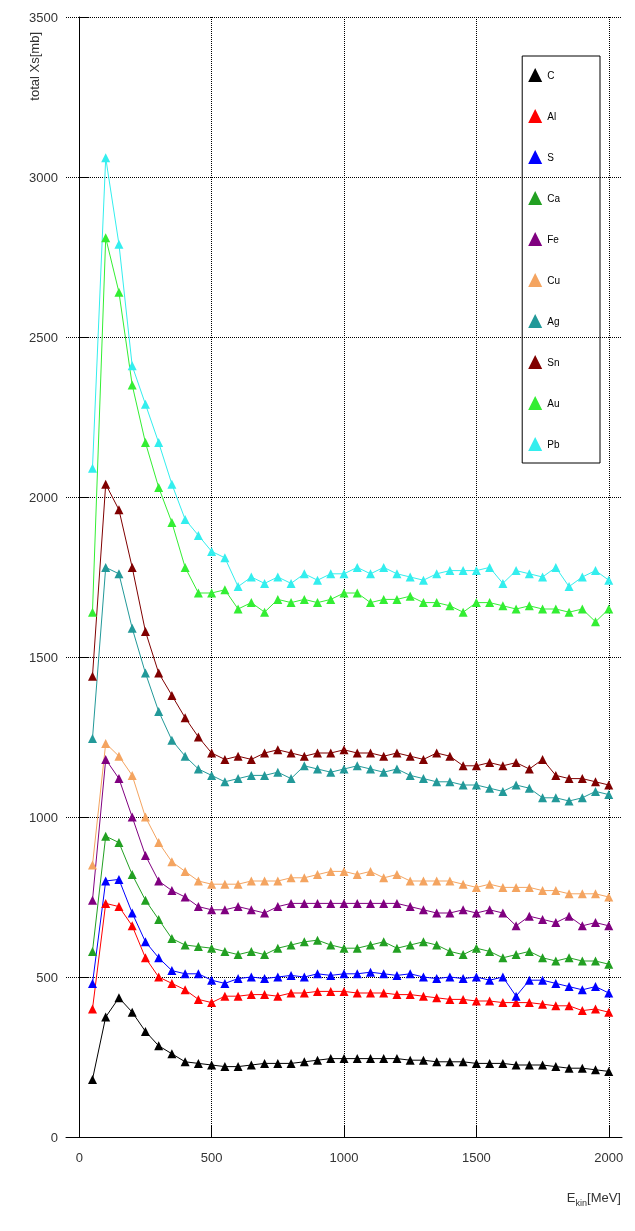 This screenshot has width=635, height=1231. I want to click on y-tick-label: 0, so click(54, 1137).